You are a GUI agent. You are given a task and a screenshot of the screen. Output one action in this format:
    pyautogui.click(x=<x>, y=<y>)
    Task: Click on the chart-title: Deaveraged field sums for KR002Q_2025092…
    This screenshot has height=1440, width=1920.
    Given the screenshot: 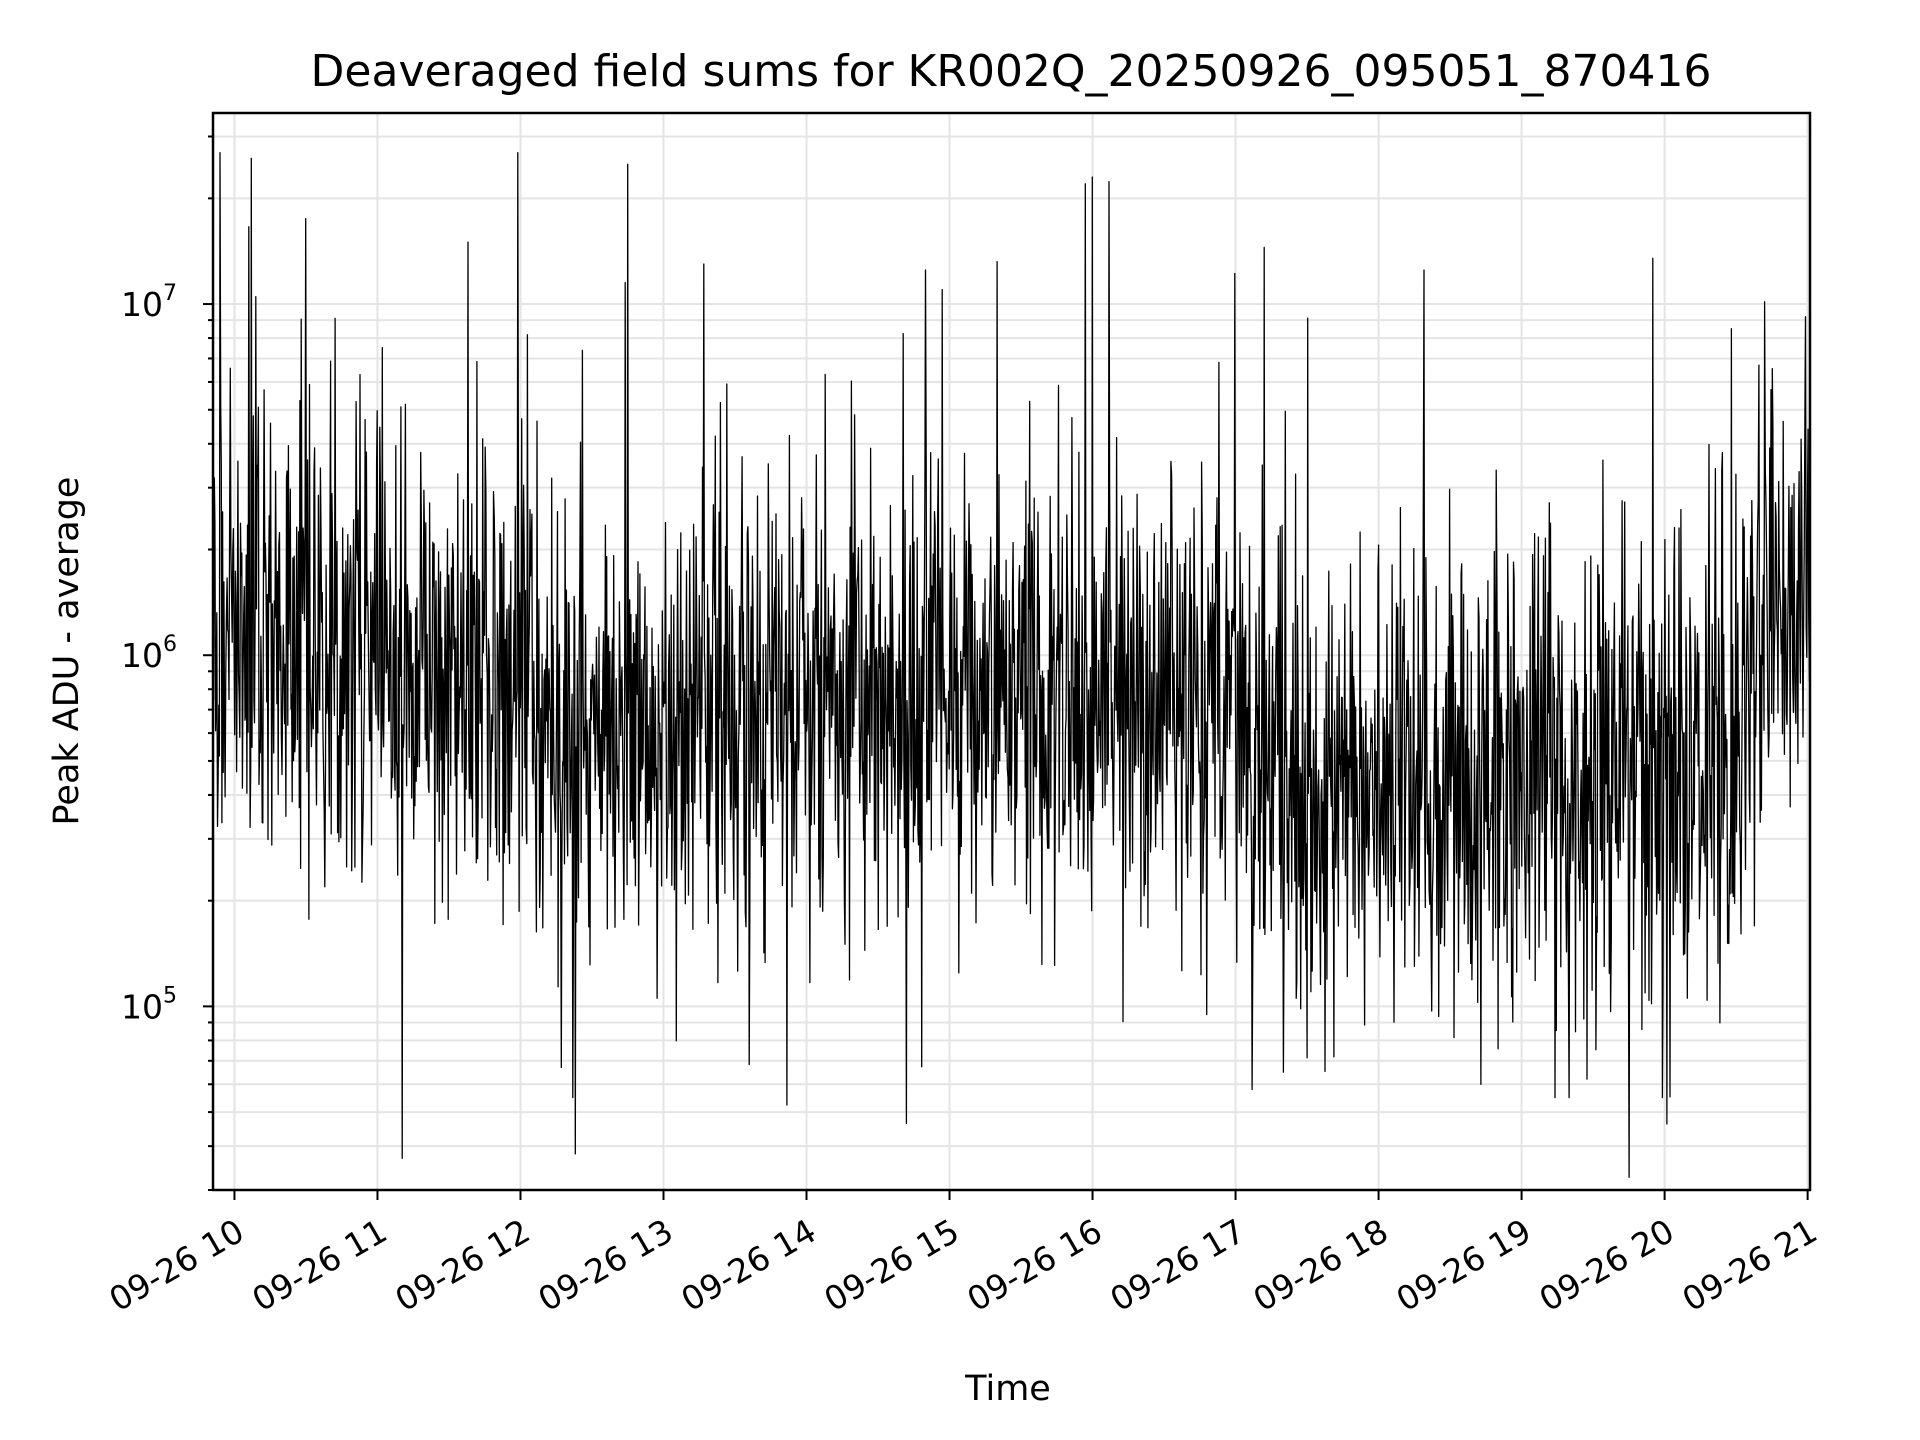 What is the action you would take?
    pyautogui.click(x=1011, y=71)
    